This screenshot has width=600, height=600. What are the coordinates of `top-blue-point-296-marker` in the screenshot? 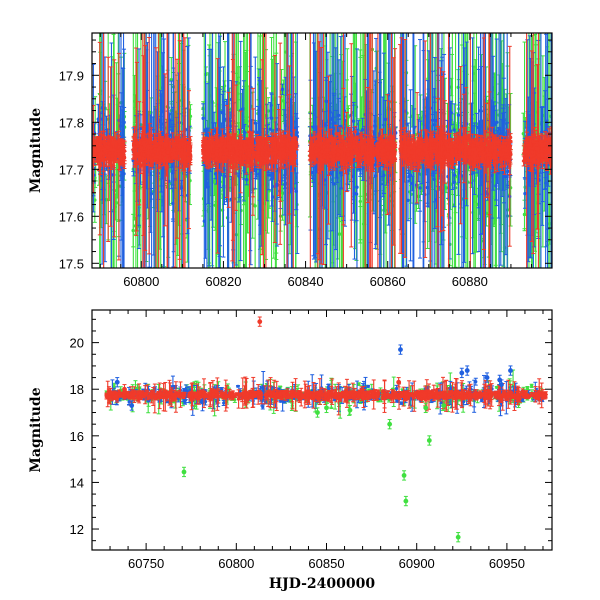 It's located at (269, 175).